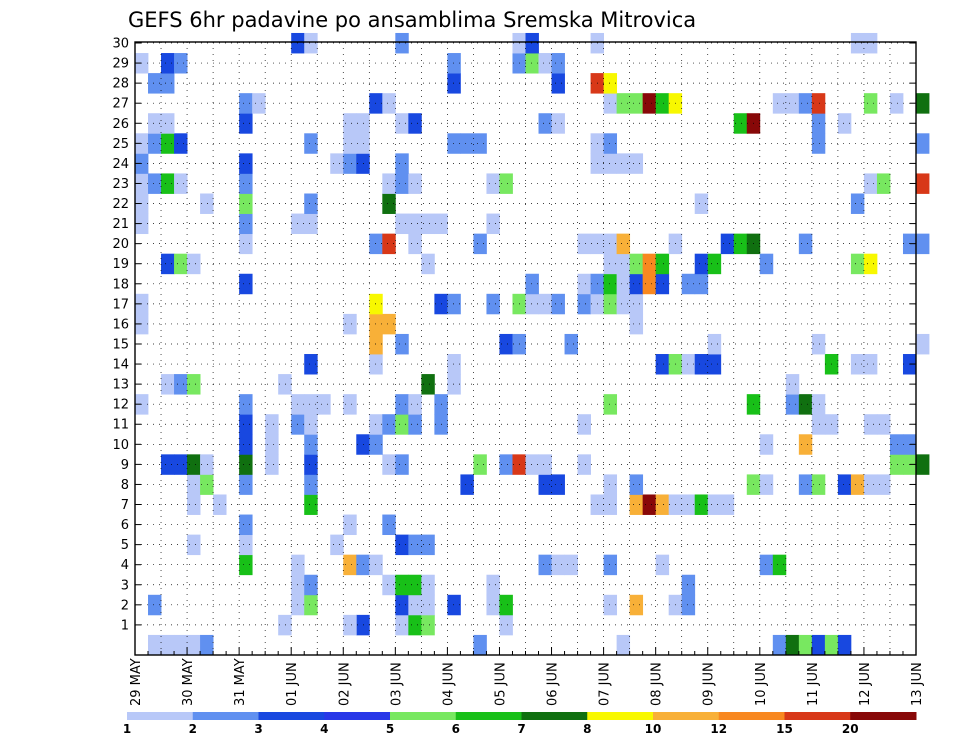 This screenshot has width=960, height=742. Describe the element at coordinates (657, 684) in the screenshot. I see `x-tick-label: 08 JUN` at that location.